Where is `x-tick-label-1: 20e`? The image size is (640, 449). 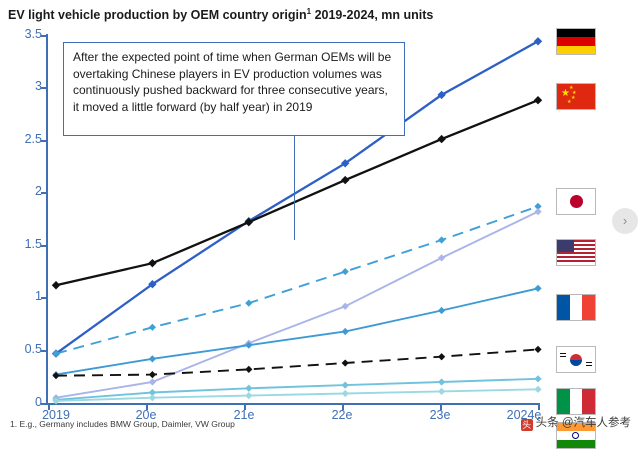 x-tick-label-1: 20e is located at coordinates (146, 415).